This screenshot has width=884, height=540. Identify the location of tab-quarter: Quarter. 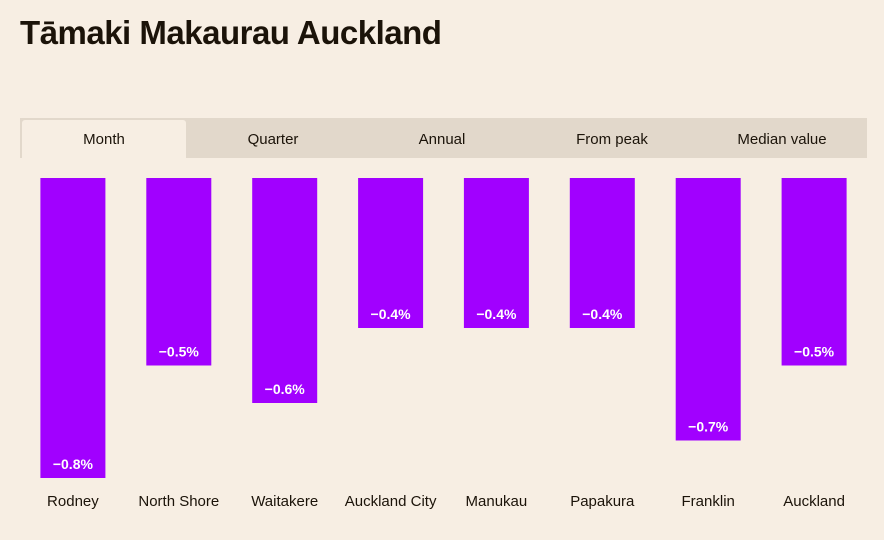
(273, 139).